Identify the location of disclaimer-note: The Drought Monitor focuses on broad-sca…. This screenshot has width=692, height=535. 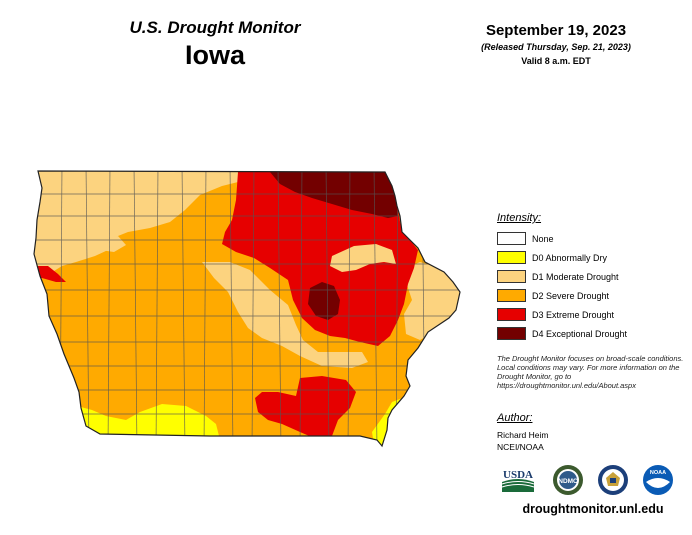
(590, 372).